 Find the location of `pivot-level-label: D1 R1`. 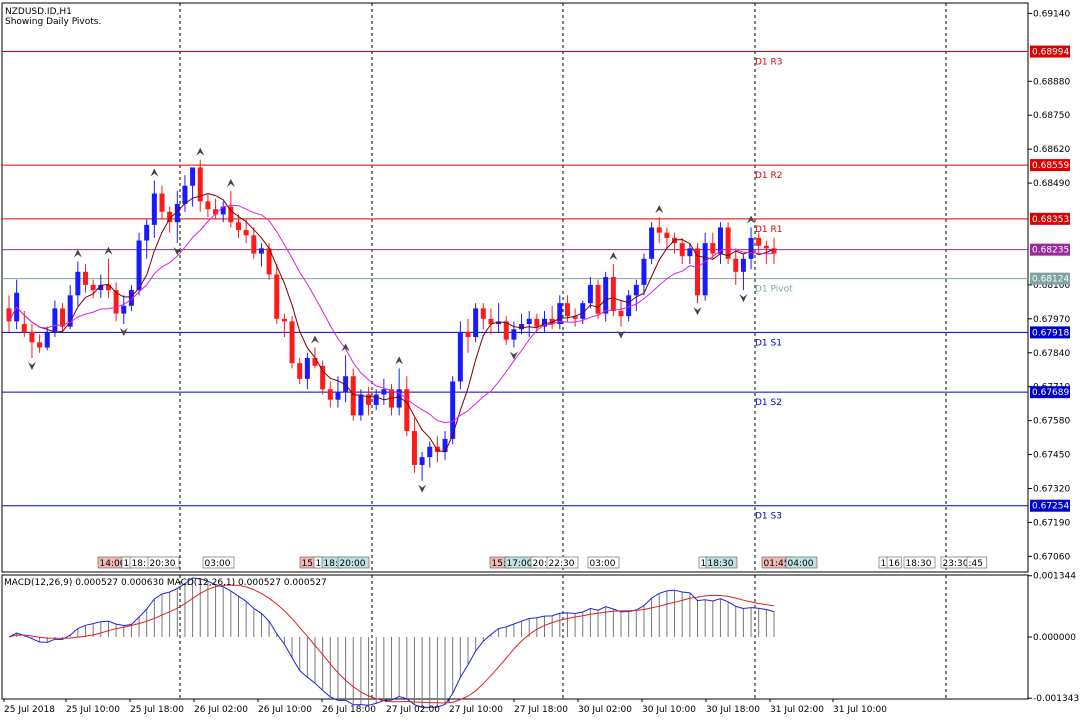

pivot-level-label: D1 R1 is located at coordinates (769, 230).